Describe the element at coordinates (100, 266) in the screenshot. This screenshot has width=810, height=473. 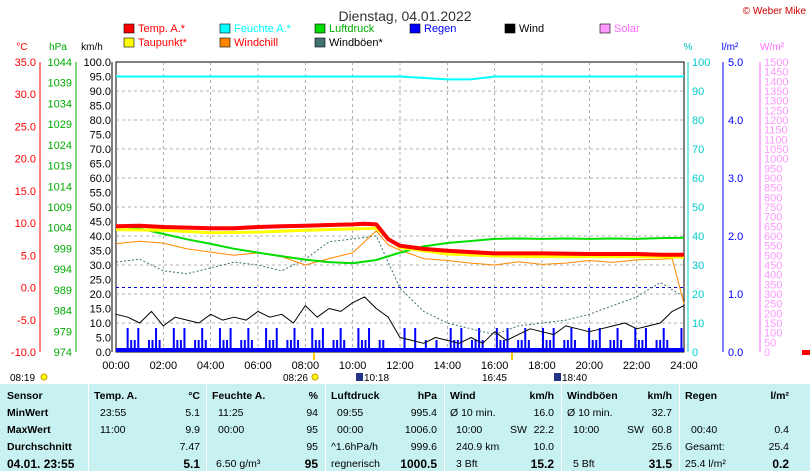
I see `wind-tick-label: 30.0` at that location.